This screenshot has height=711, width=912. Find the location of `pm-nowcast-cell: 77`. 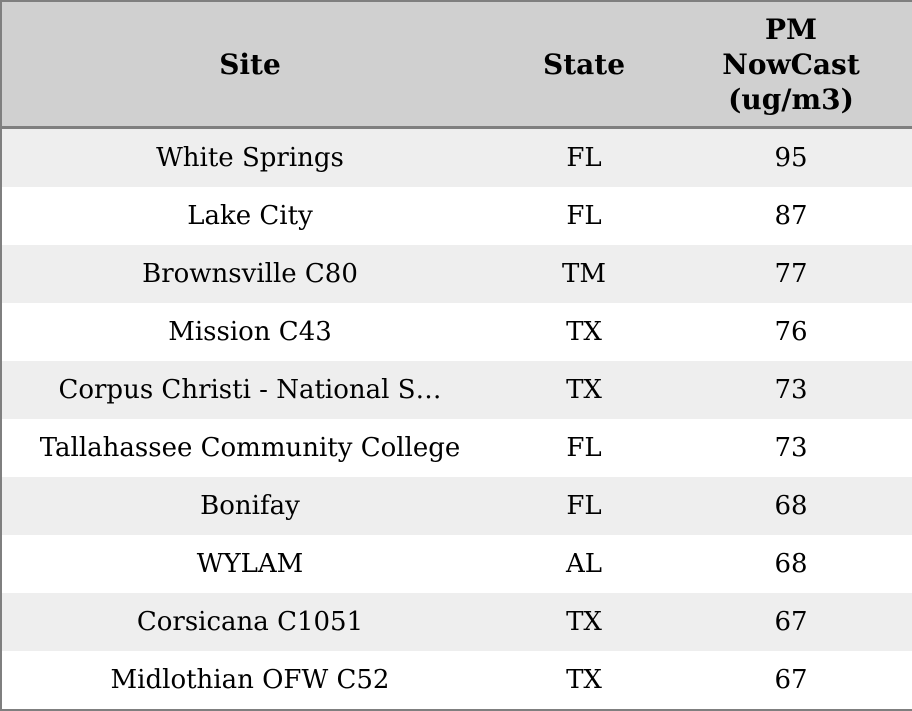

pm-nowcast-cell: 77 is located at coordinates (791, 274).